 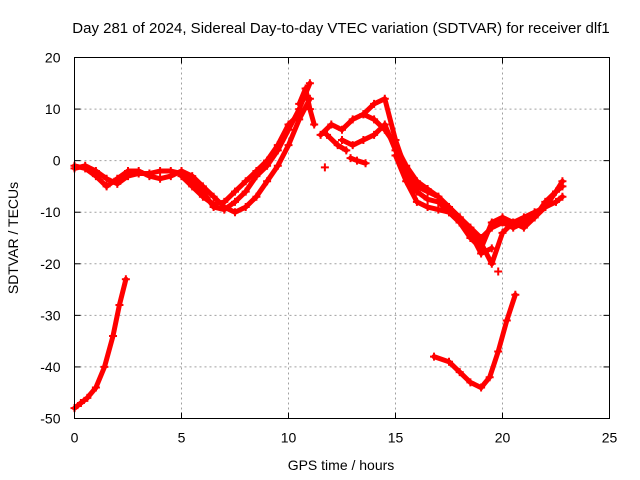 I want to click on x-tick-label: 0, so click(x=75, y=438).